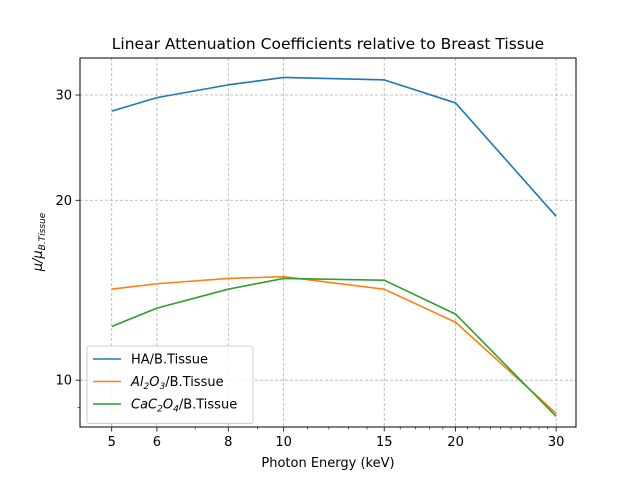  I want to click on y-axis-label: μ/μB.Tissue, so click(39, 242).